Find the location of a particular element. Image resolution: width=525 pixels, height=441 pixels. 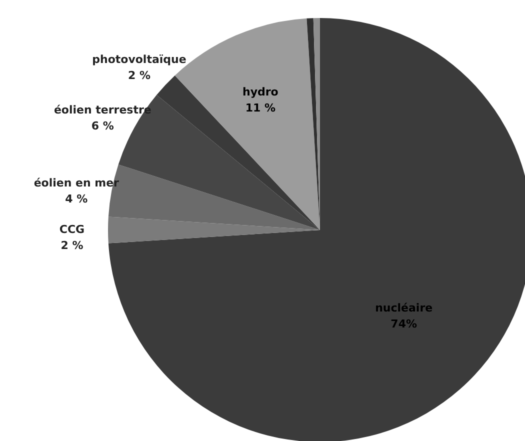

data-label: 74% is located at coordinates (404, 324).